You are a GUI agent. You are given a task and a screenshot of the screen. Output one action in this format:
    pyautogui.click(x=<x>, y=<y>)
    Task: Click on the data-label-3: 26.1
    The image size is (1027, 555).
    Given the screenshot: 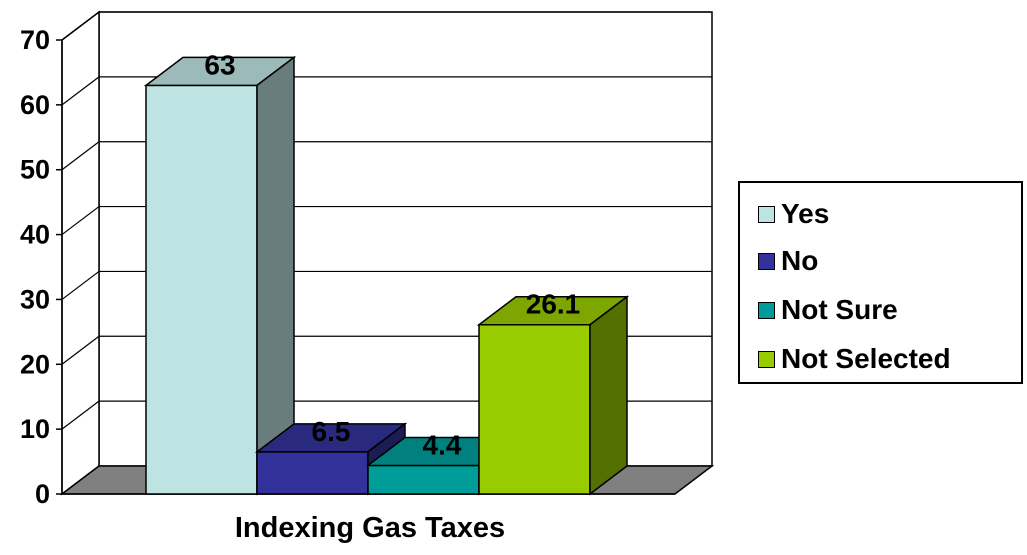 What is the action you would take?
    pyautogui.click(x=553, y=304)
    